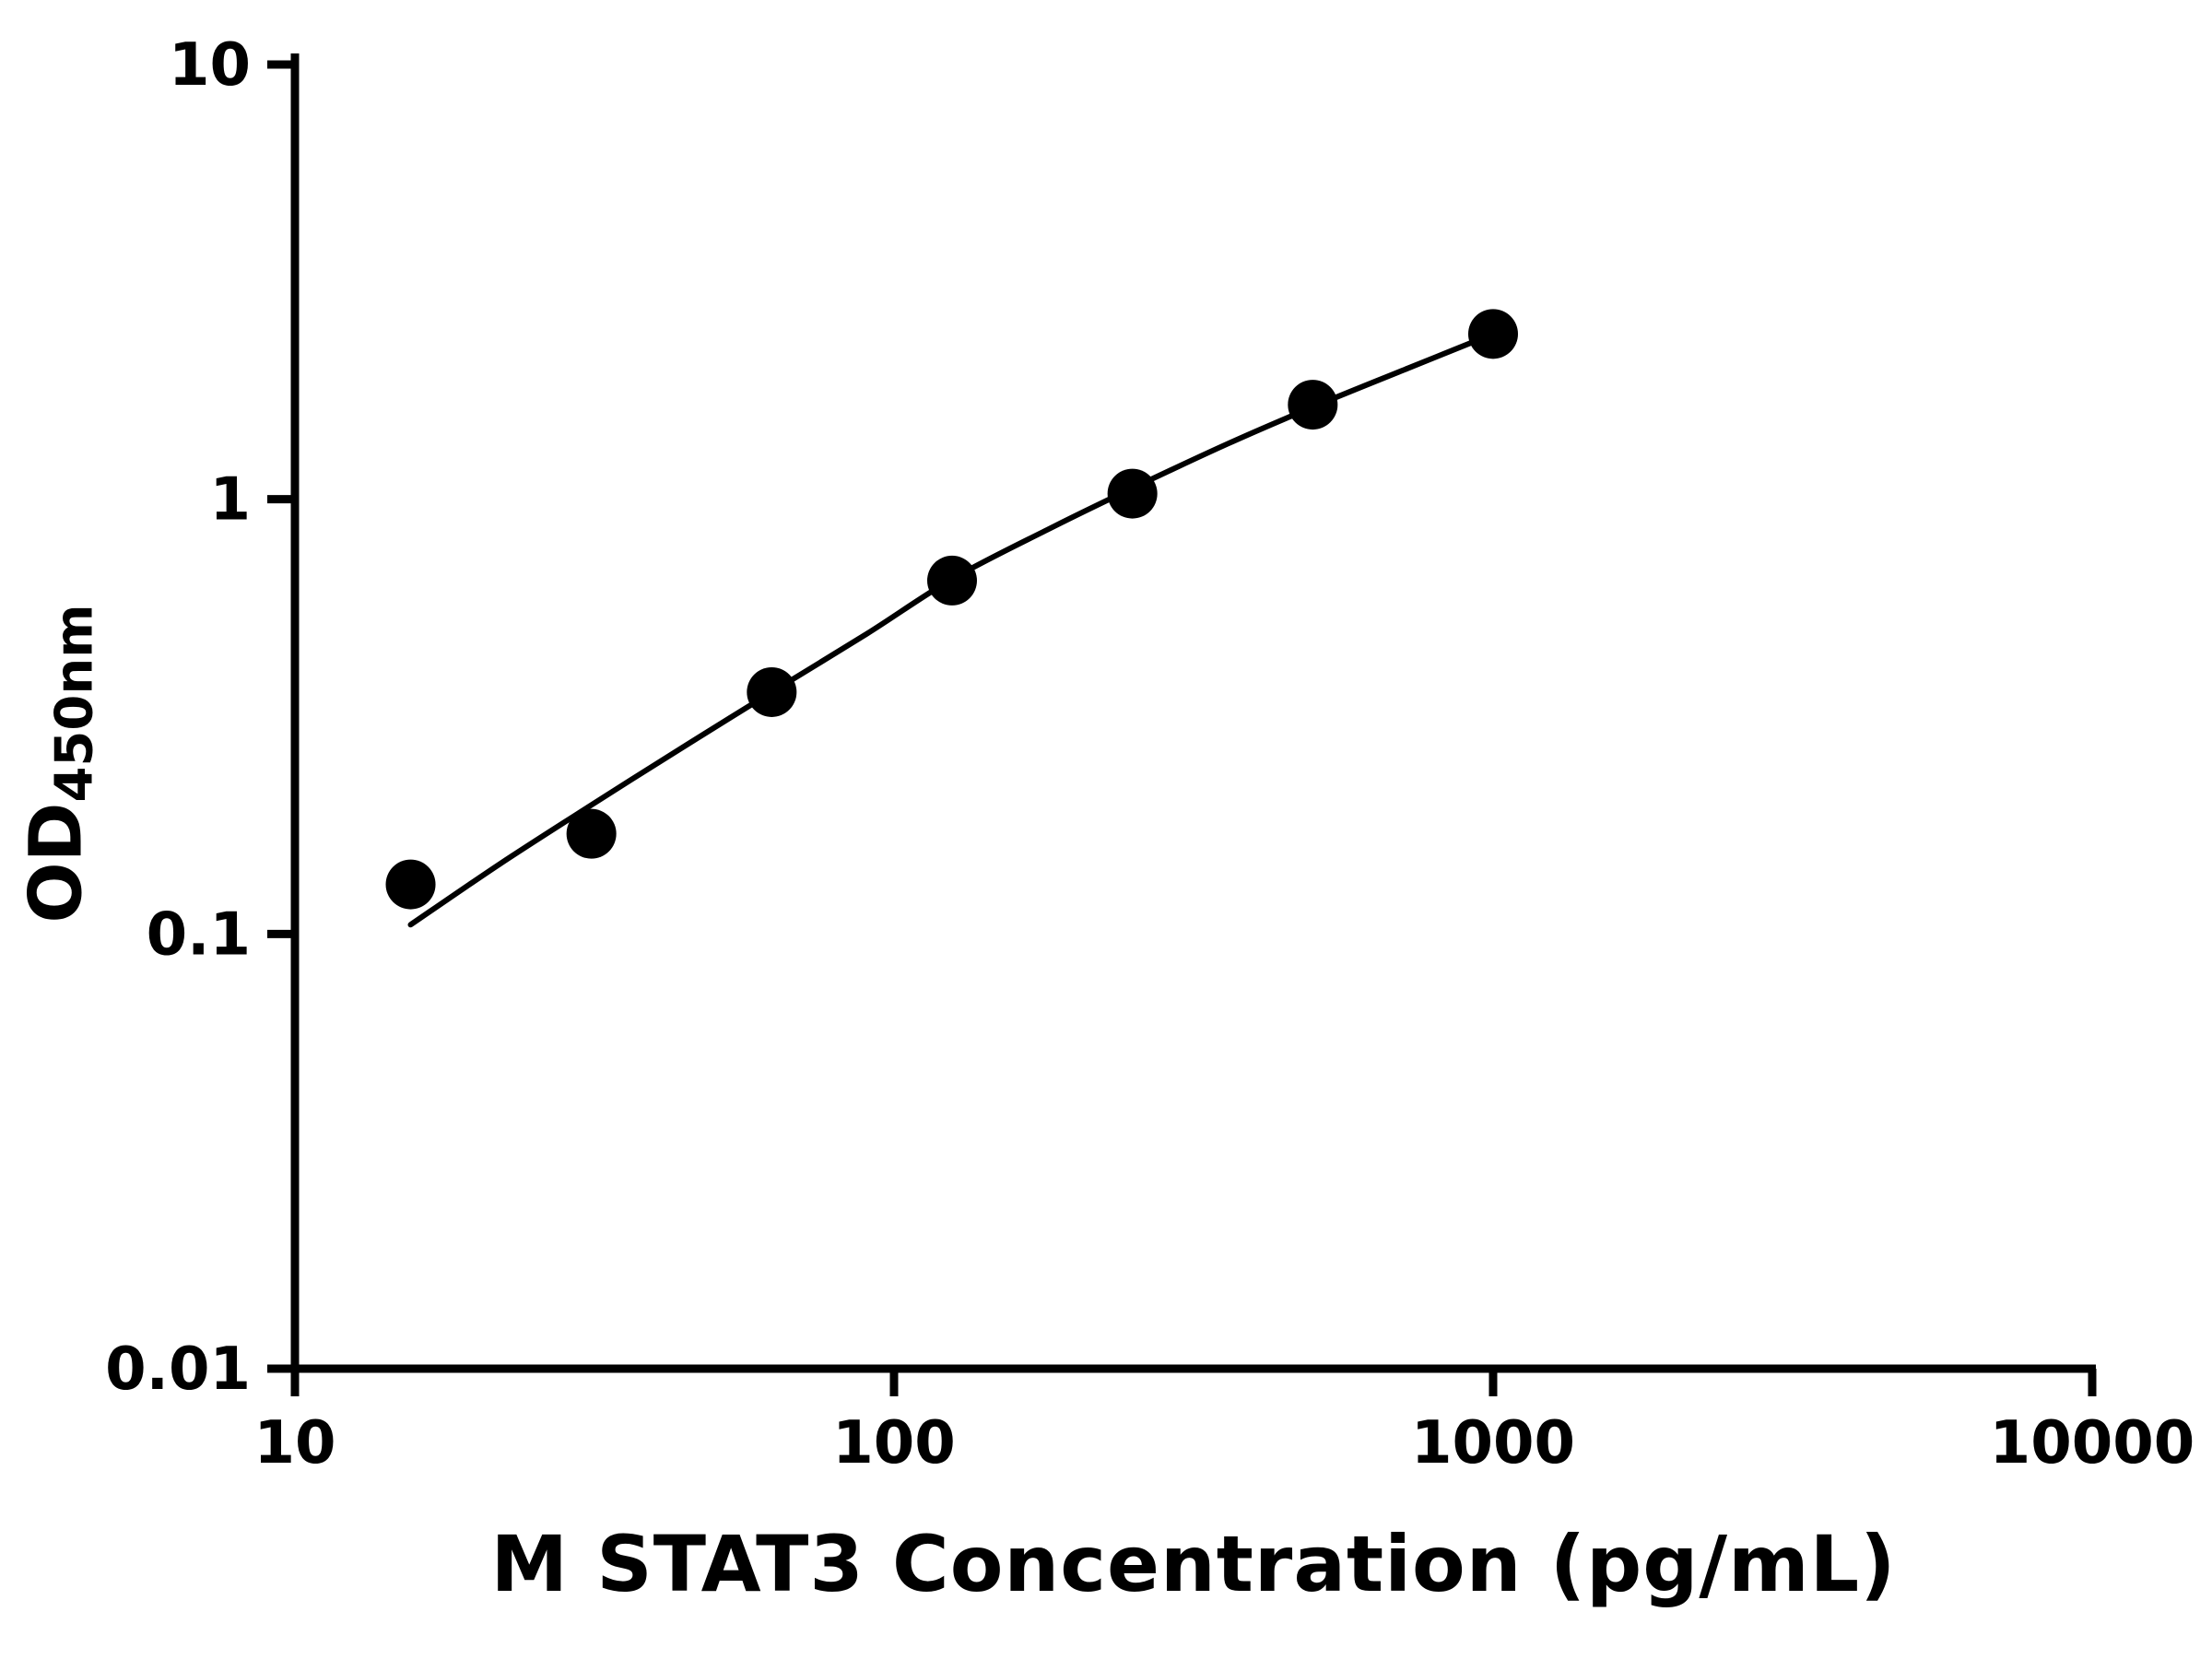 This screenshot has height=1659, width=2212. What do you see at coordinates (294, 1443) in the screenshot?
I see `x-tick-label: 10` at bounding box center [294, 1443].